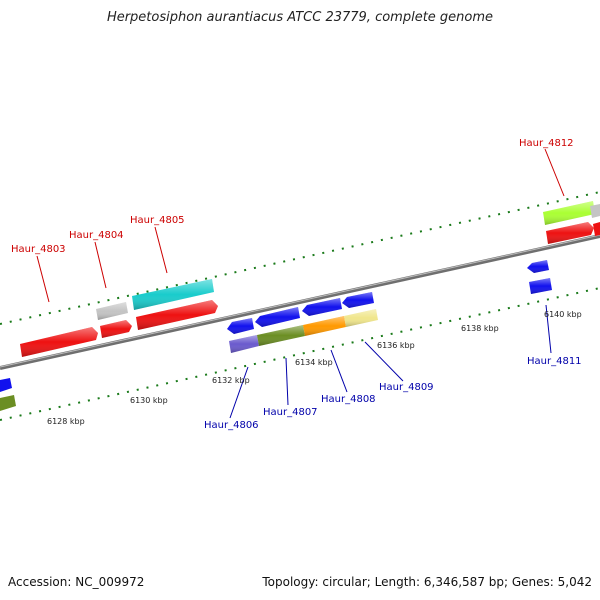  What do you see at coordinates (231, 380) in the screenshot?
I see `kbp-label: 6132 kbp` at bounding box center [231, 380].